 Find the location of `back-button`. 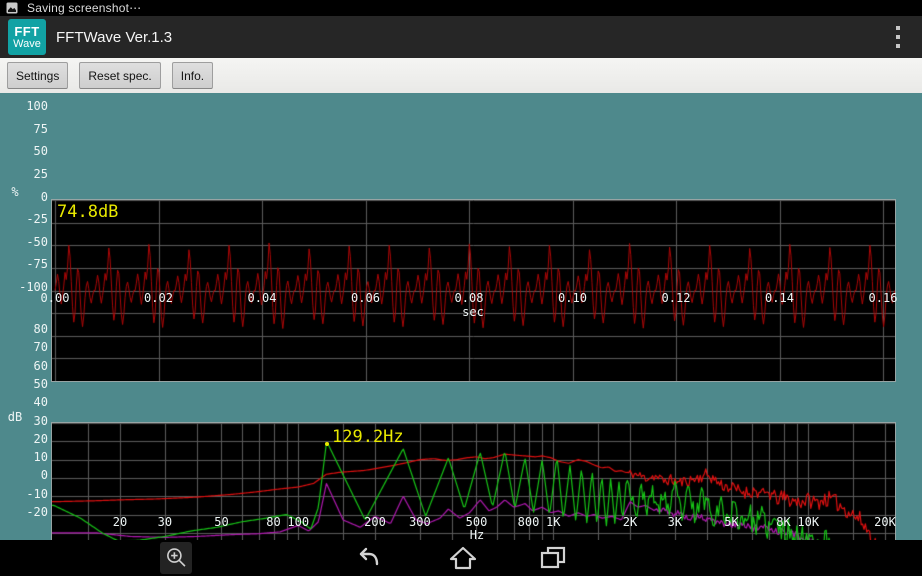

back-button is located at coordinates (367, 558).